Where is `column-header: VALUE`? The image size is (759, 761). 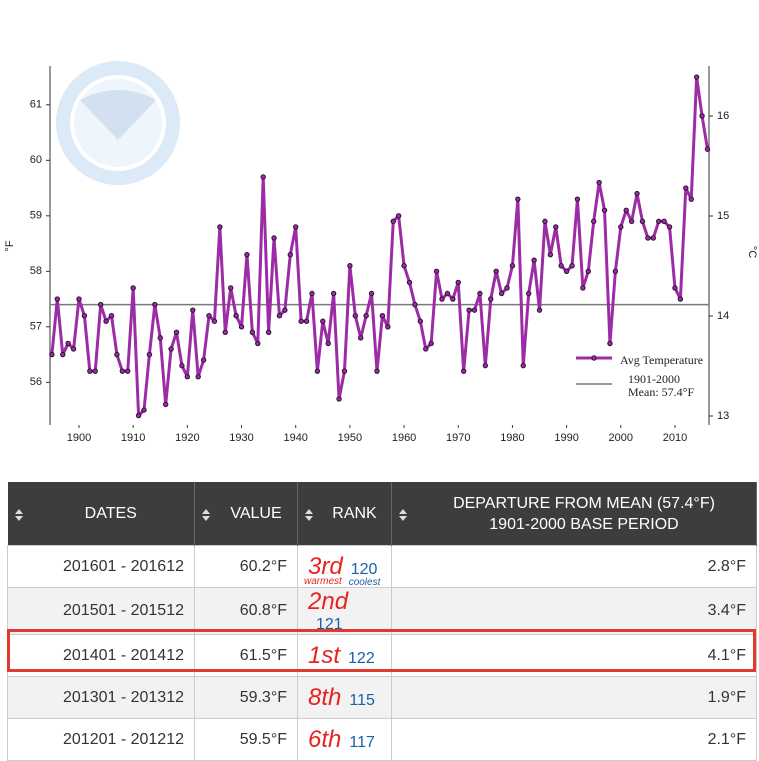
column-header: VALUE is located at coordinates (246, 514).